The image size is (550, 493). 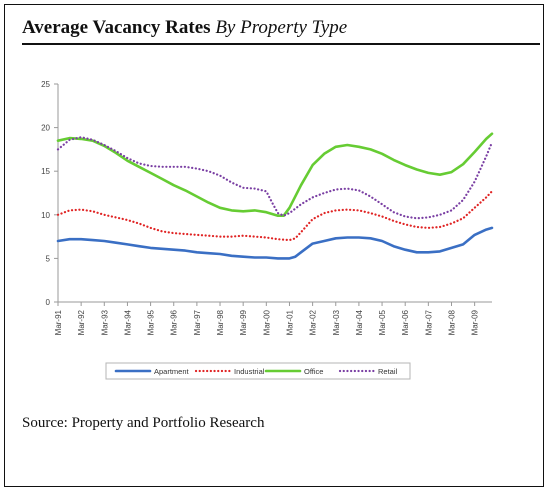 I want to click on y-tick-label: 5, so click(x=48, y=258).